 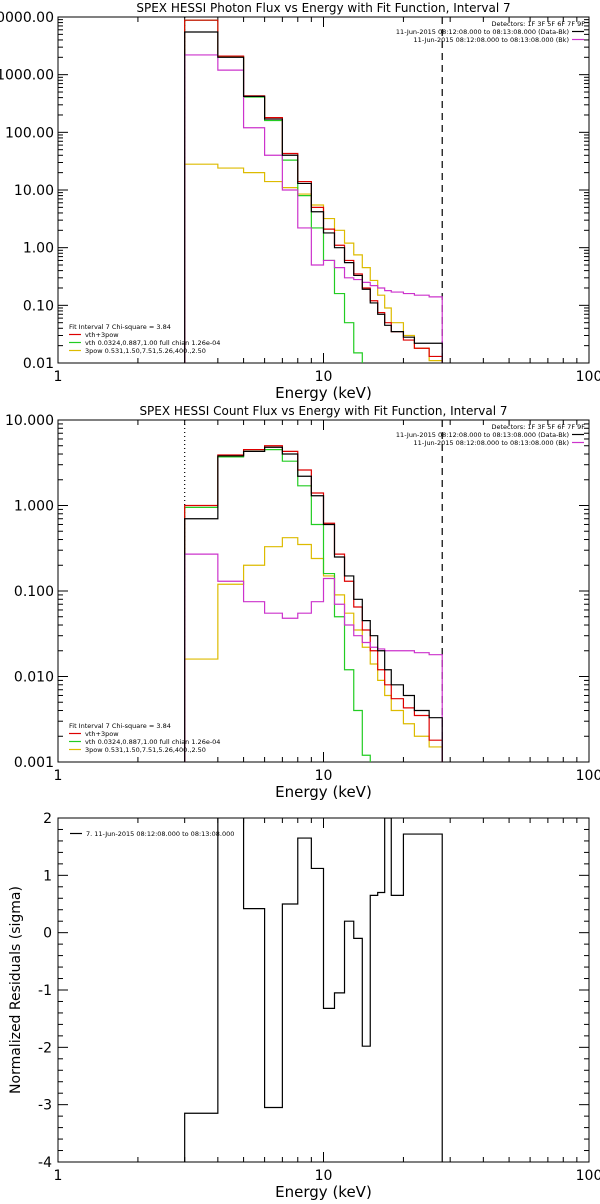 I want to click on count-ytick-label: 0.010, so click(x=34, y=678).